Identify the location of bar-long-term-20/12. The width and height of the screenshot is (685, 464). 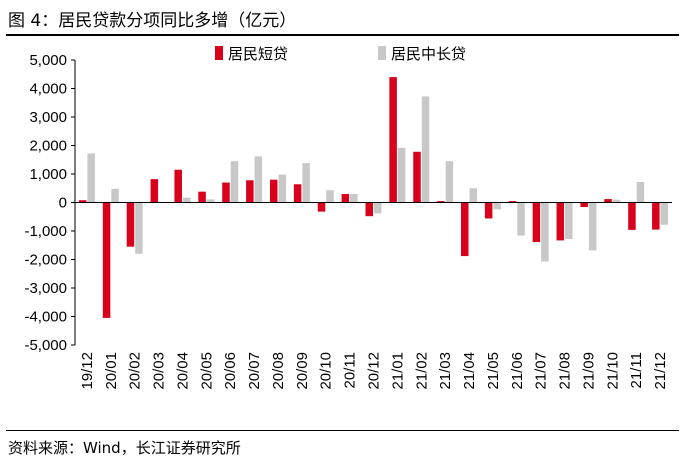
(378, 208).